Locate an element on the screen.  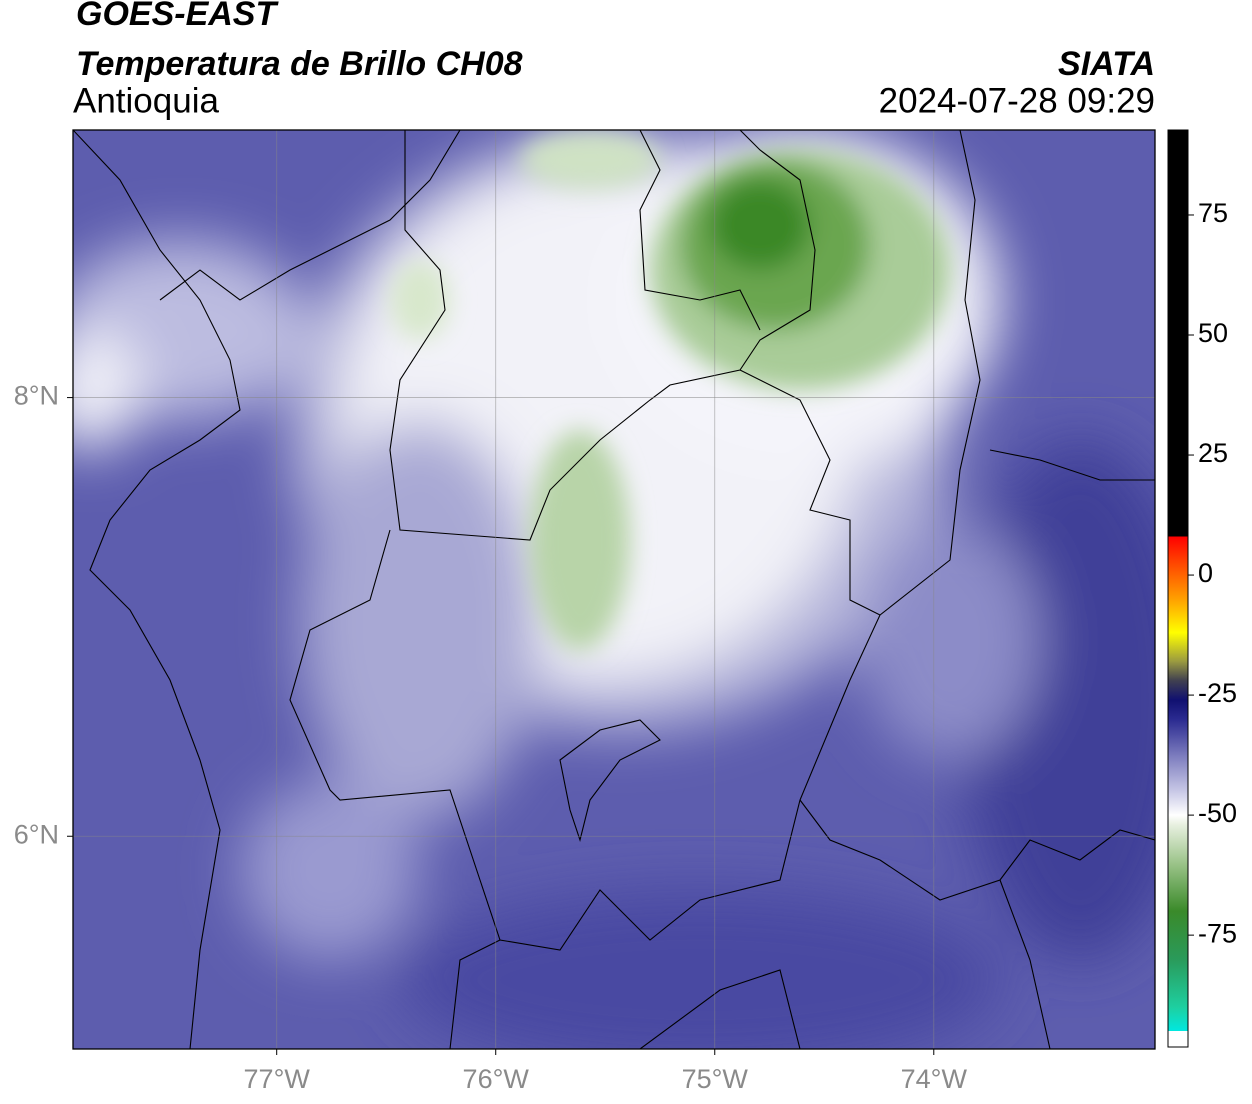
colorbar is located at coordinates (1178, 588).